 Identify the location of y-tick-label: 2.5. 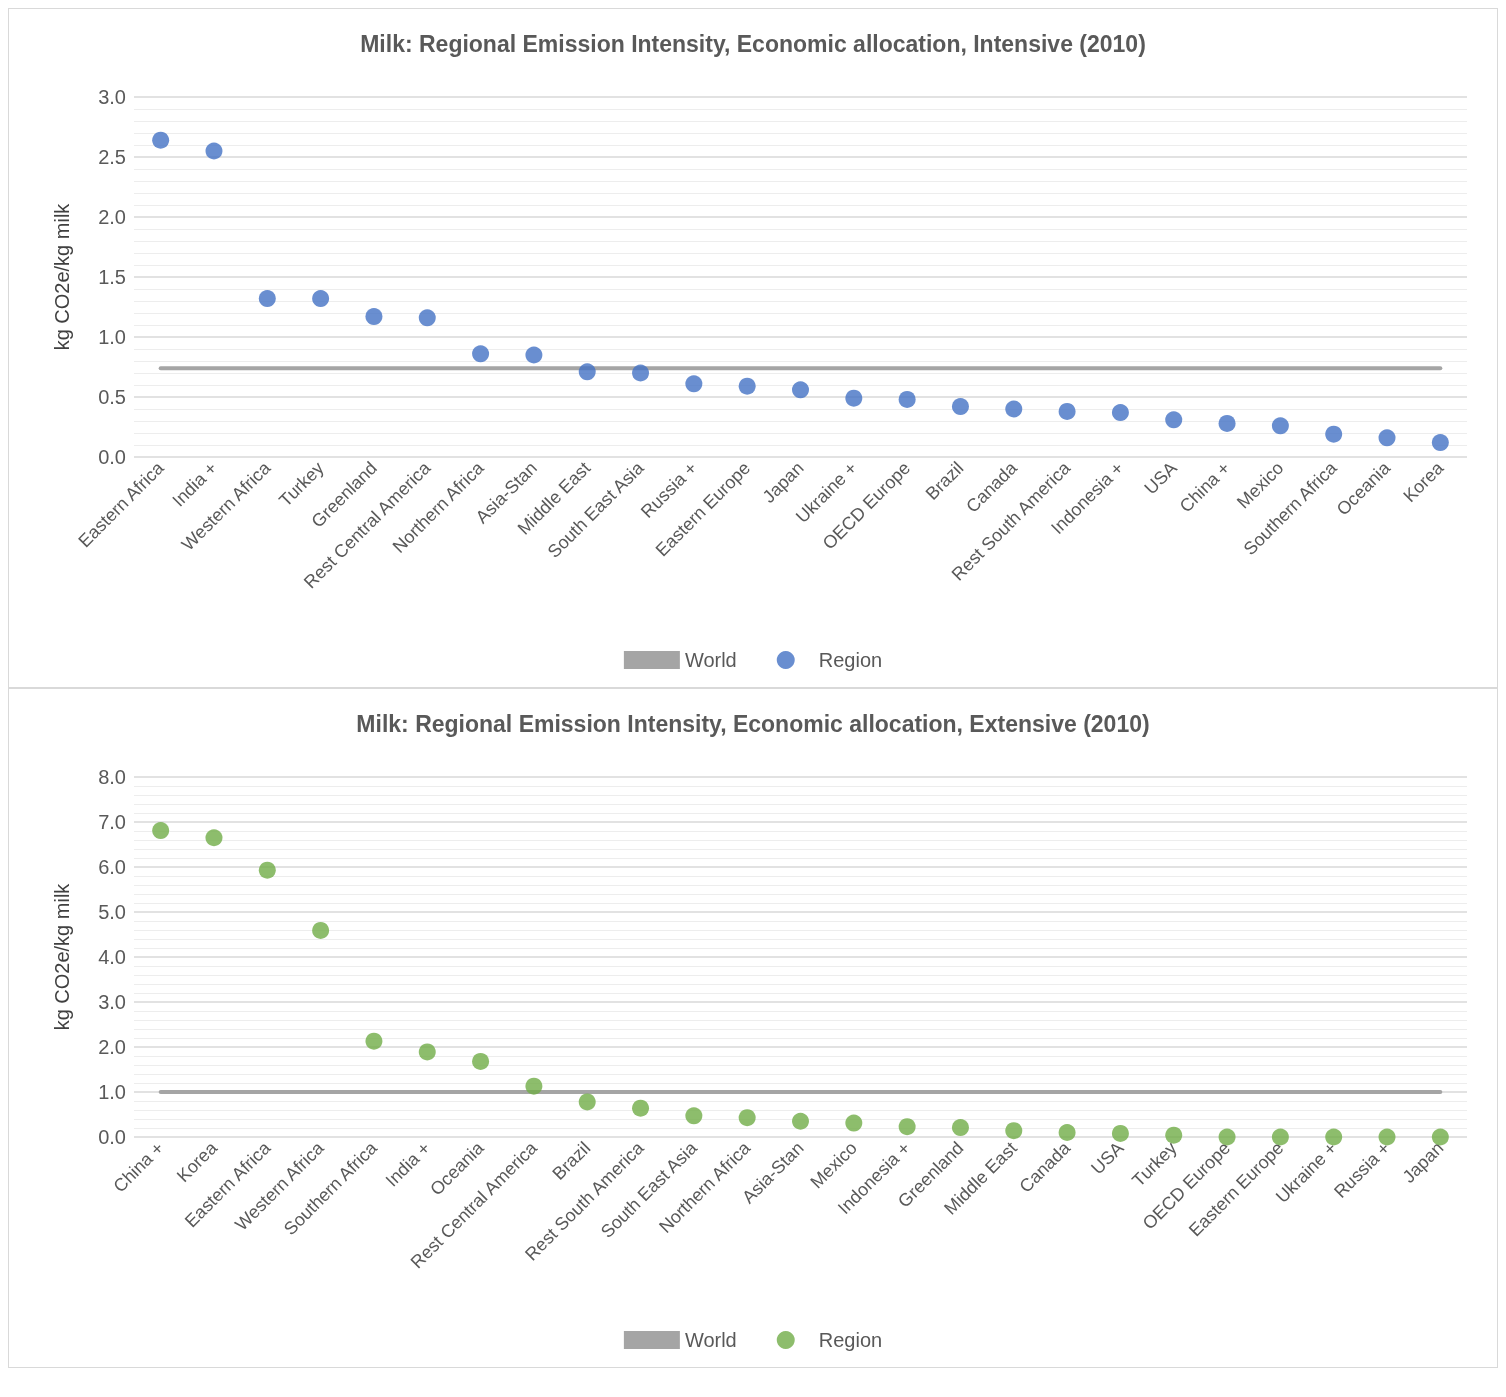
(112, 157).